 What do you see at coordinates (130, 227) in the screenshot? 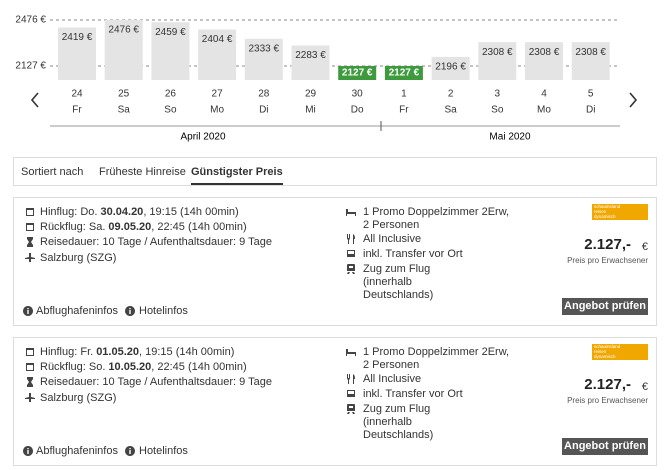
I see `date: 09.05.20` at bounding box center [130, 227].